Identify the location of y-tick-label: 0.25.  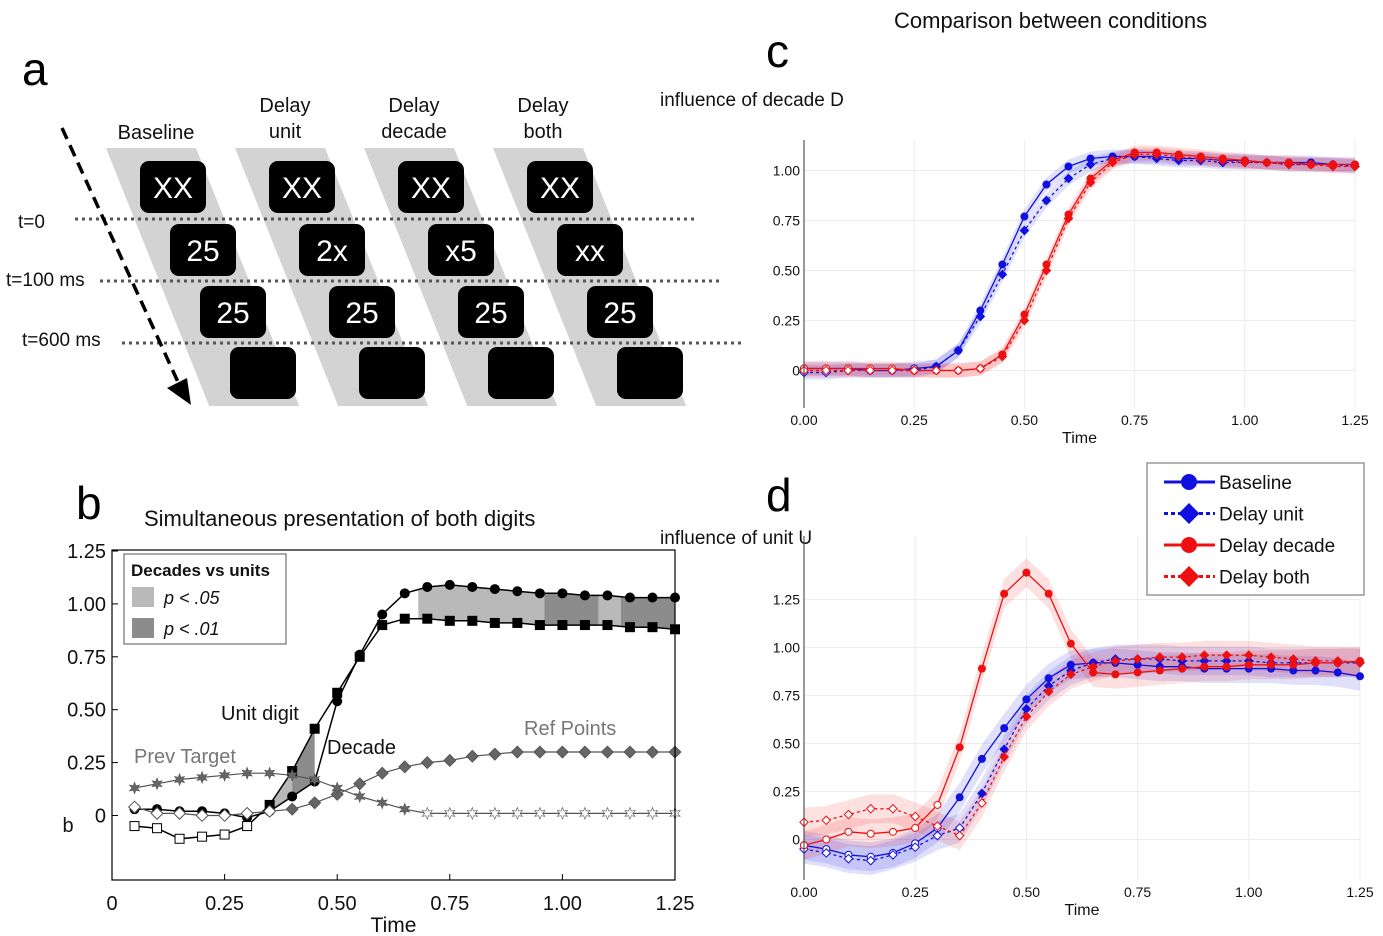
(786, 792).